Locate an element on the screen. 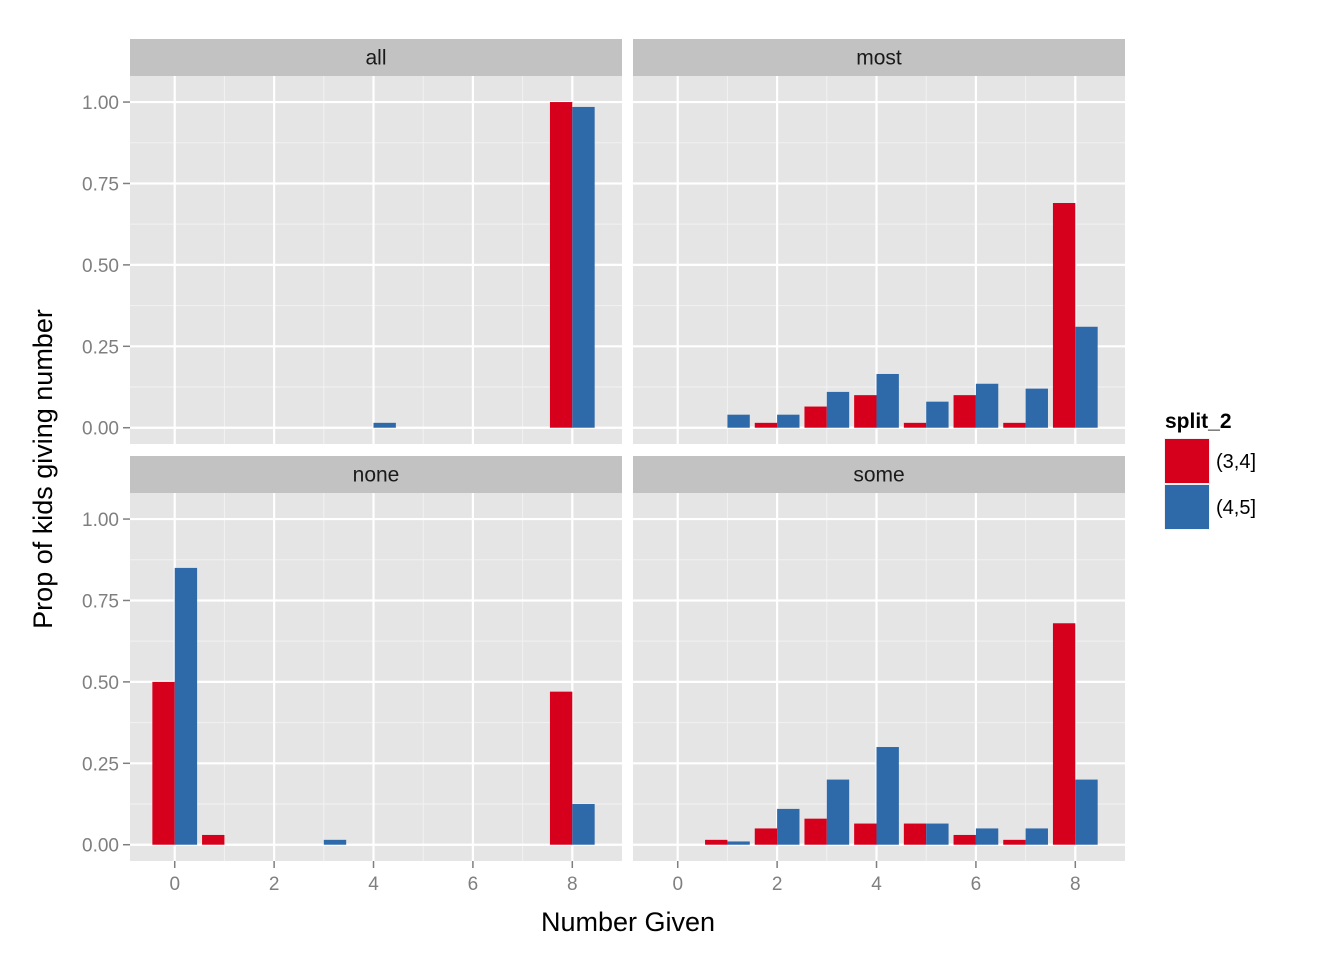 The image size is (1344, 965). bar-some-45-x7 is located at coordinates (1036, 836).